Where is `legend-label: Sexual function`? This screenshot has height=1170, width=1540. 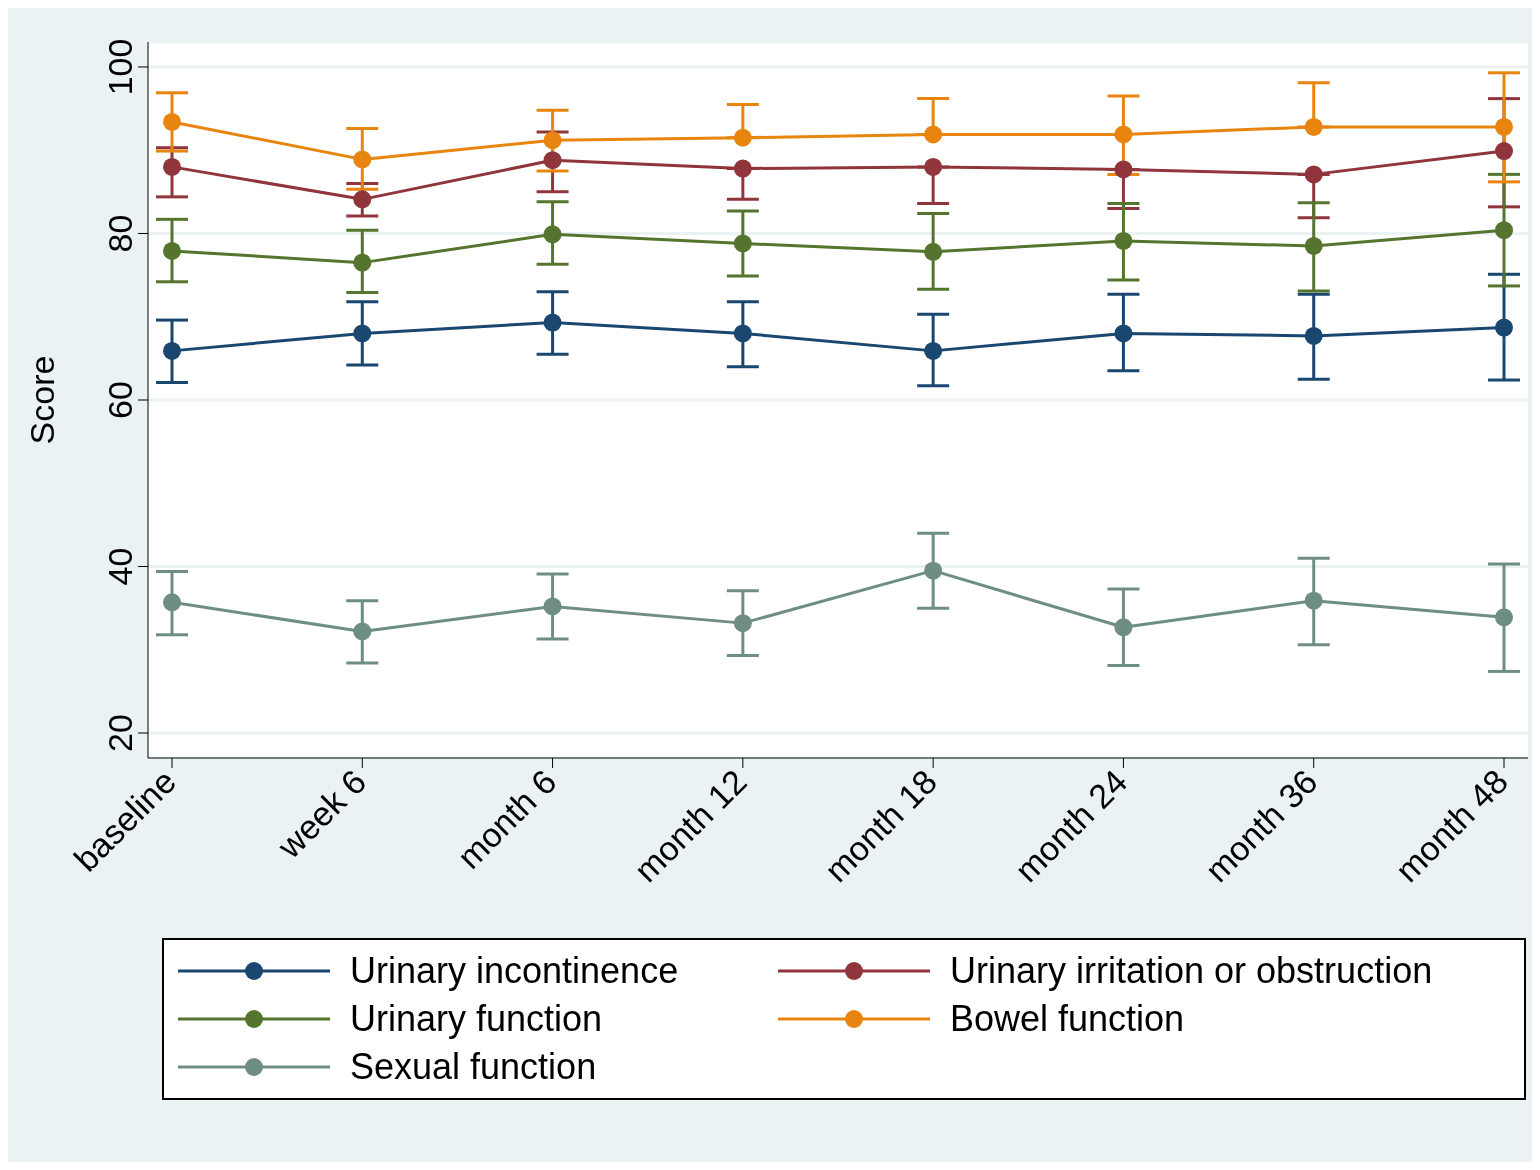
legend-label: Sexual function is located at coordinates (473, 1067).